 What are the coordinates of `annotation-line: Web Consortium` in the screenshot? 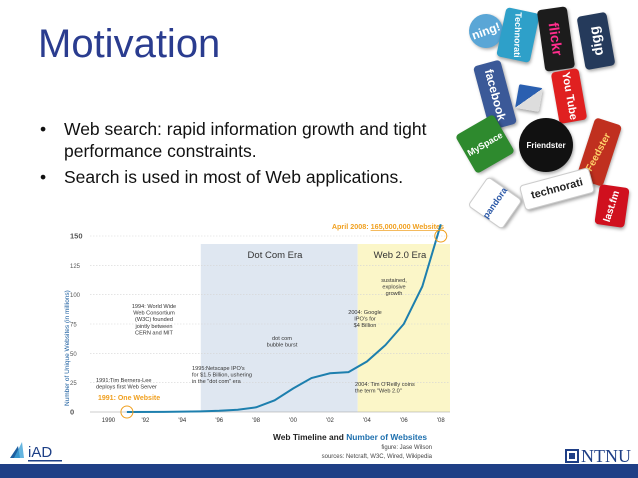 It's located at (154, 314).